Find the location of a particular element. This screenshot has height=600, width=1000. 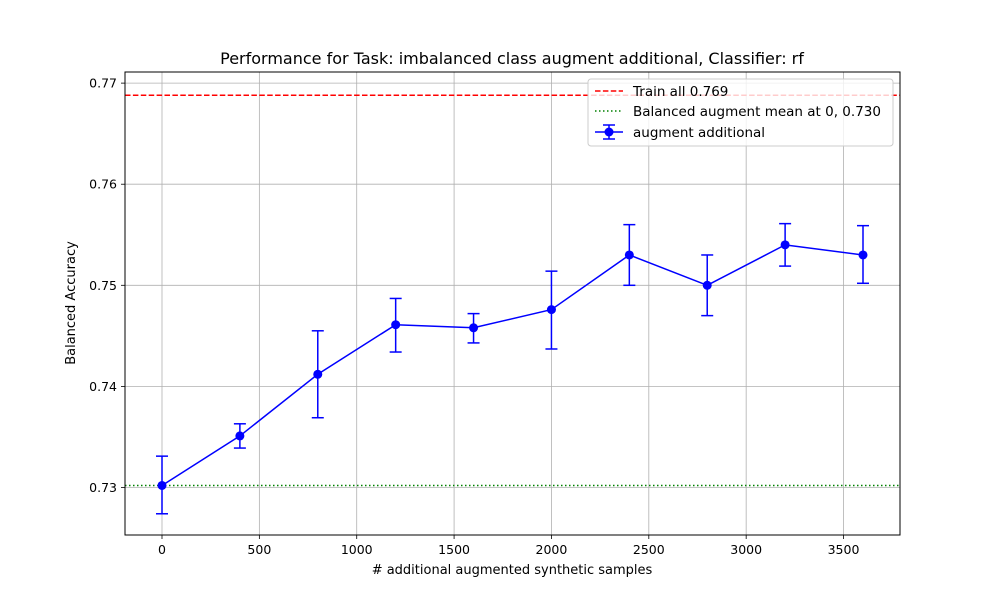

x-axis-label: # additional augmented synthetic samples is located at coordinates (512, 570).